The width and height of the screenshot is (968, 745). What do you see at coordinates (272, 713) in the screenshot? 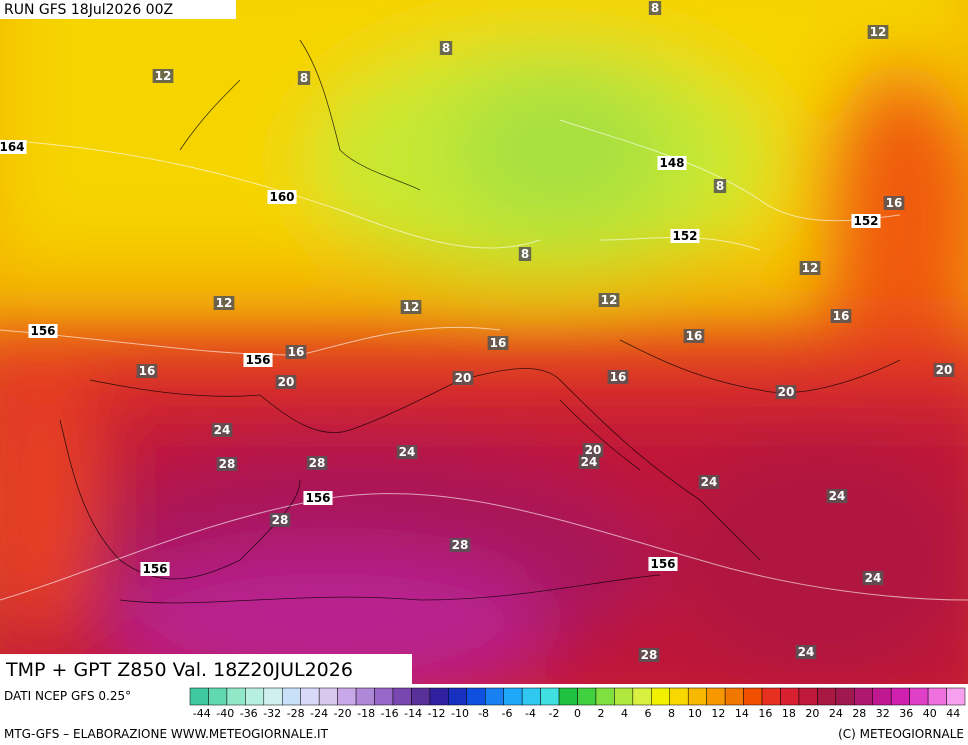
I see `colorbar-tick-label: -32` at bounding box center [272, 713].